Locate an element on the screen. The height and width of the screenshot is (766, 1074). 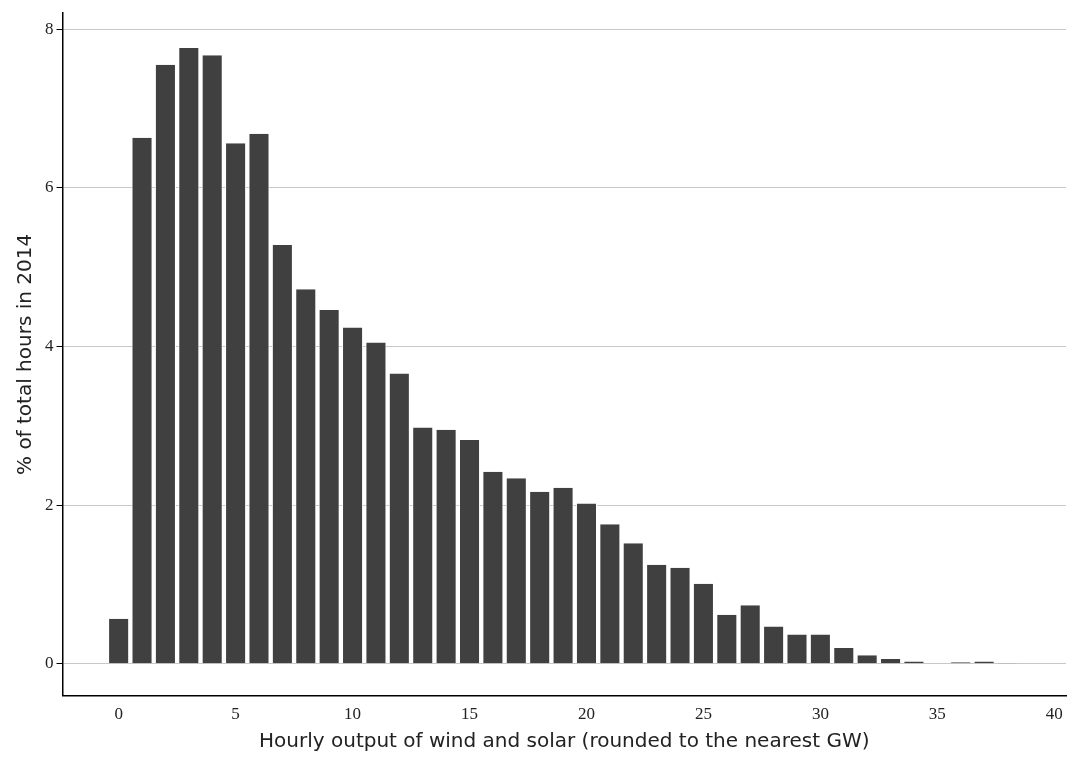
x-tick-label: 0 is located at coordinates (118, 714).